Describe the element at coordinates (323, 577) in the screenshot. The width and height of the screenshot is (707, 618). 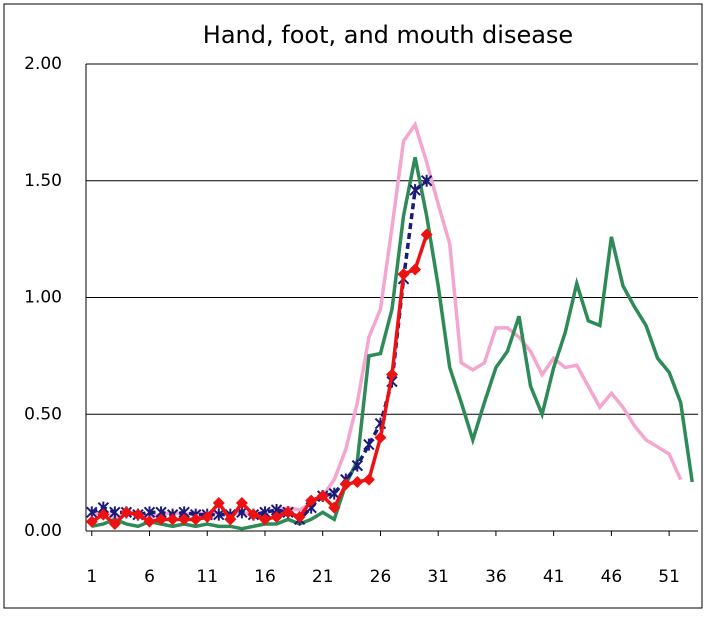
I see `x-tick-label: 21` at that location.